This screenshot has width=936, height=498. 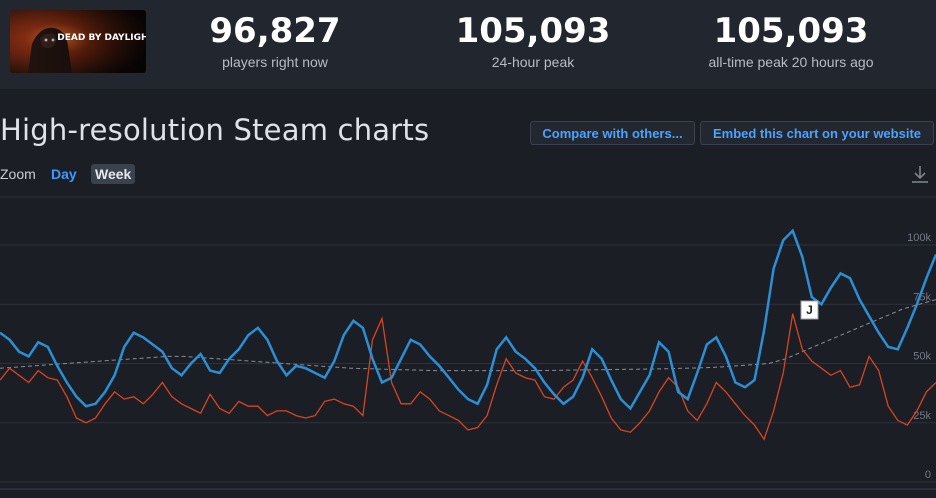 I want to click on all-time-peak-value: 105,093, so click(x=791, y=31).